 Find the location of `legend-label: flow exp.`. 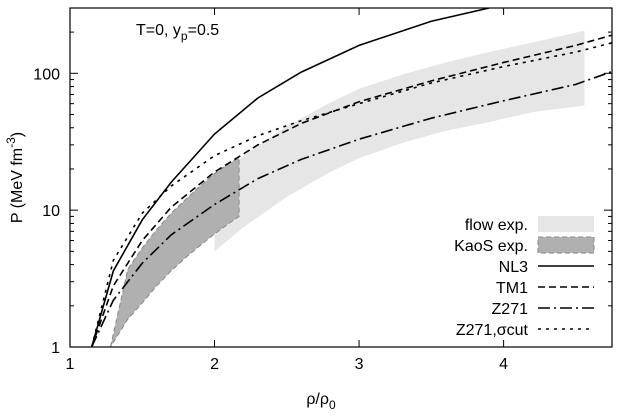

legend-label: flow exp. is located at coordinates (496, 225).